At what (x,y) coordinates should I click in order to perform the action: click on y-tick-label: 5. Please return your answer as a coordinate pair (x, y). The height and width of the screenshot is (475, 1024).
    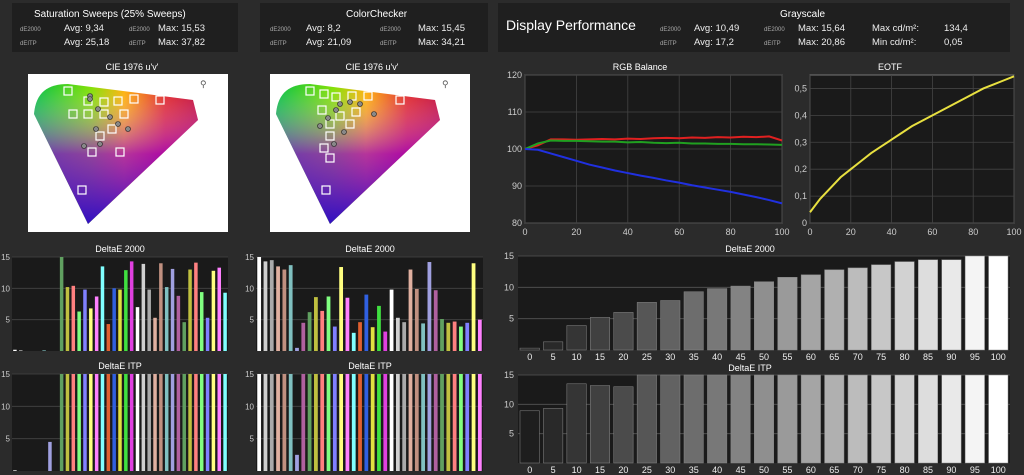
    Looking at the image, I should click on (8, 439).